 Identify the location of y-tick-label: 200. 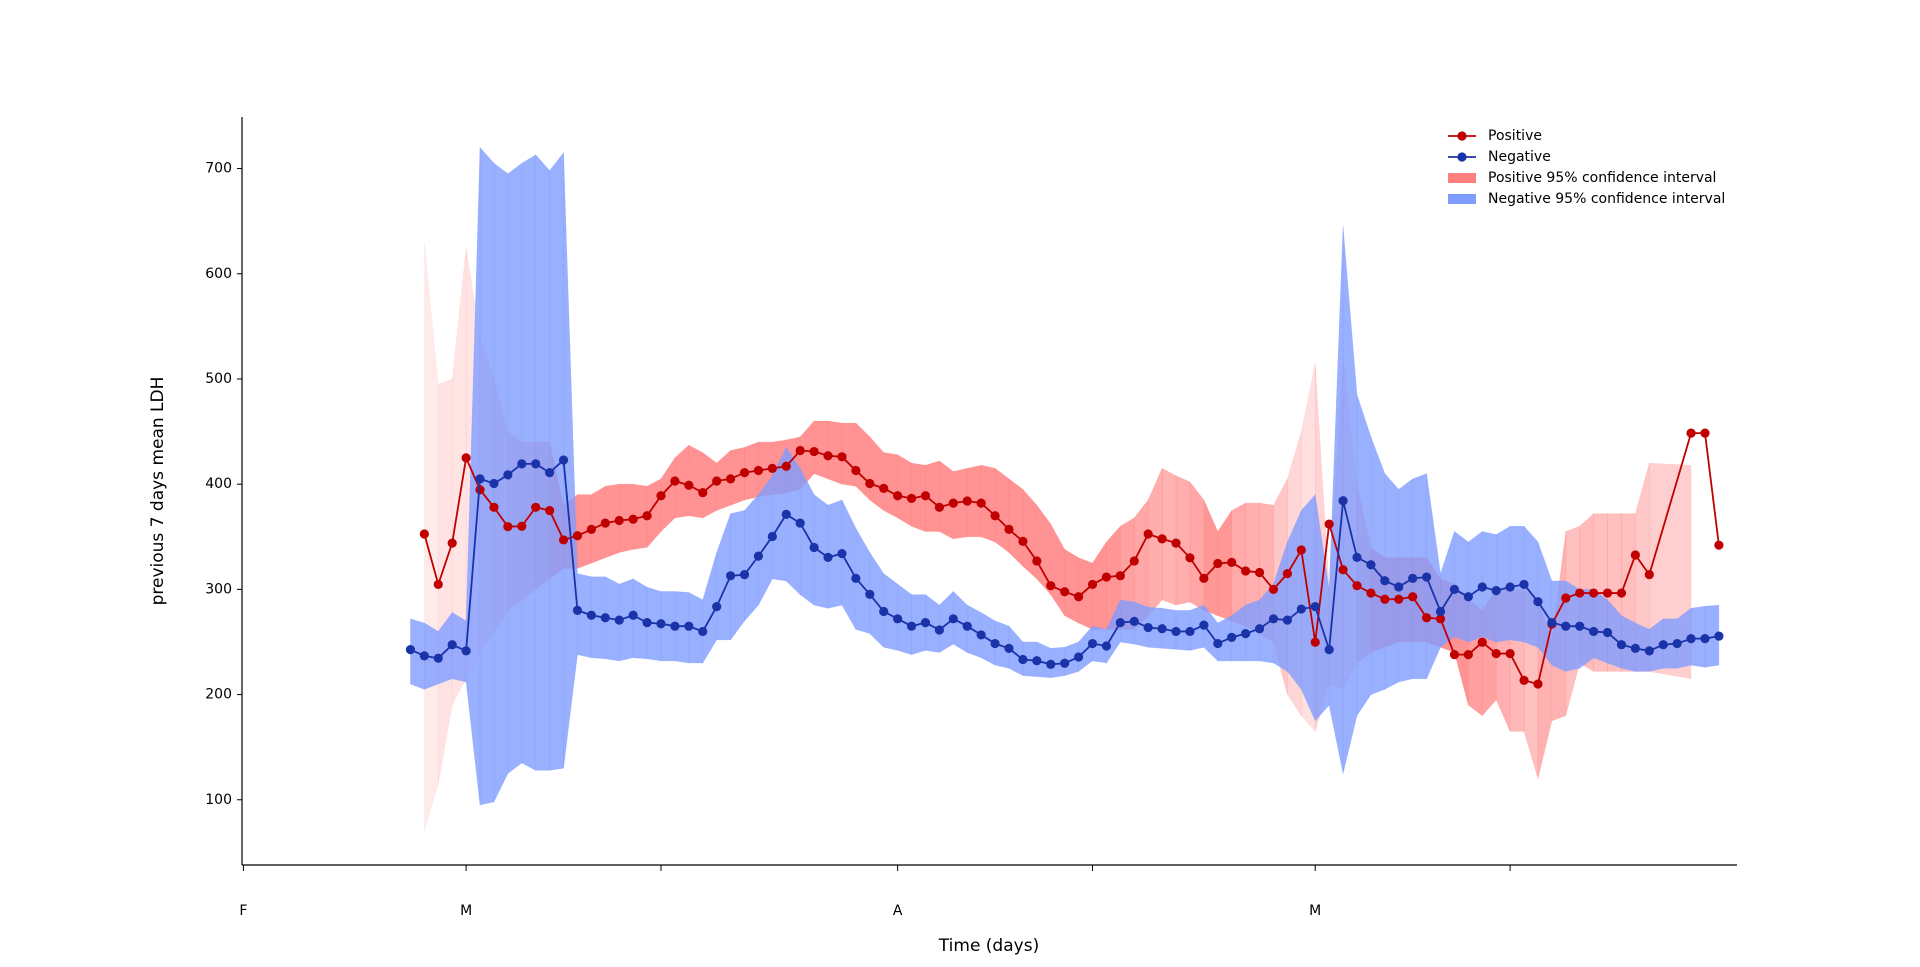
(218, 695).